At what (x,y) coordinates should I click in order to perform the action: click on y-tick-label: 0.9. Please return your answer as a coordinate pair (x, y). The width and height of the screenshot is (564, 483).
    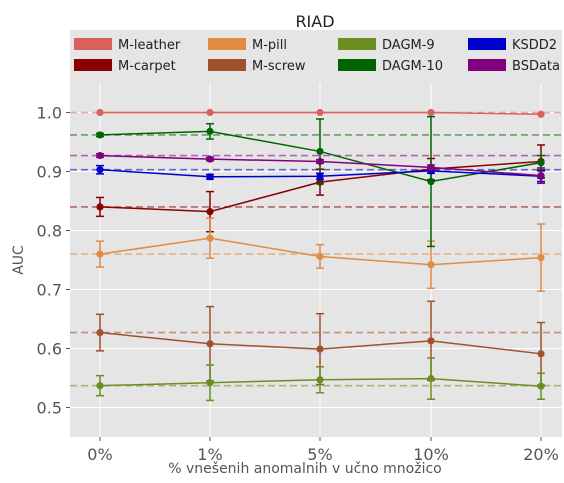
    Looking at the image, I should click on (49, 172).